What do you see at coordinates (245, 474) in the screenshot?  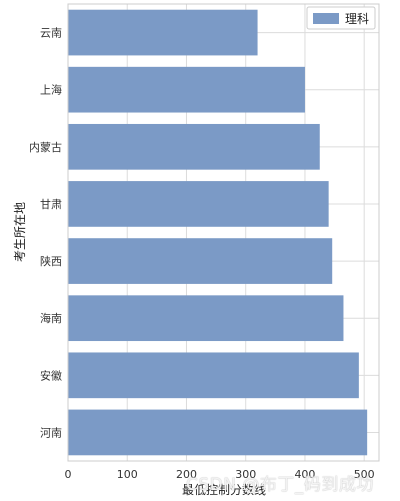 I see `x-tick-label: 300` at bounding box center [245, 474].